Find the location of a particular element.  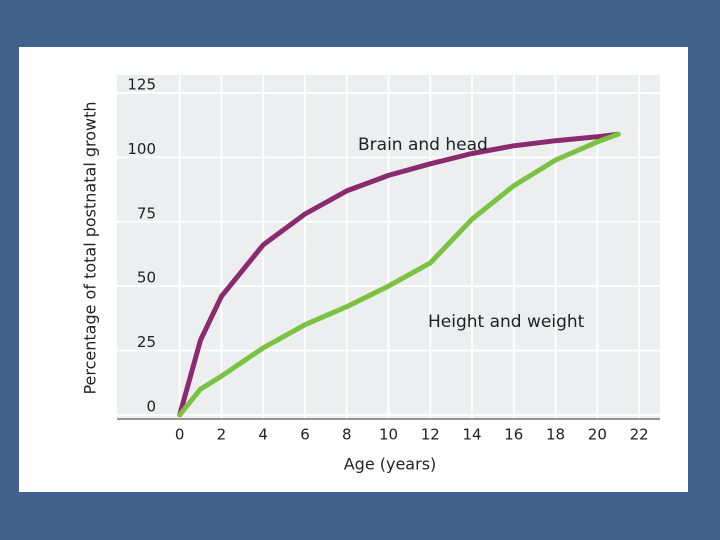

x-axis-label: Age (years) is located at coordinates (390, 464).